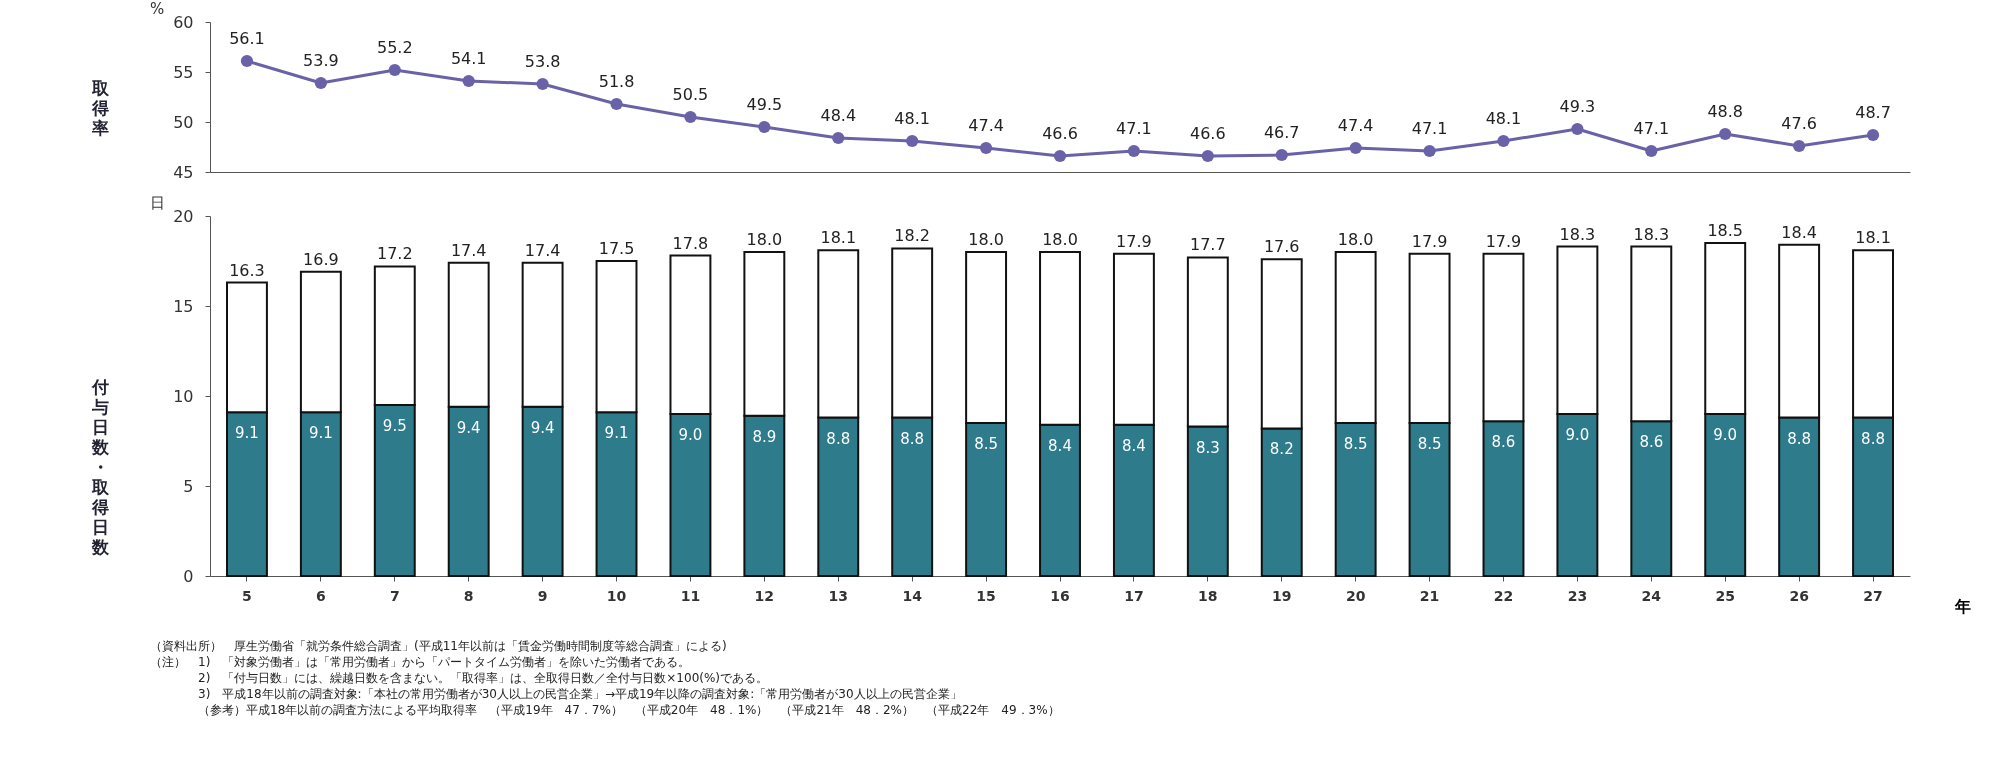  What do you see at coordinates (183, 122) in the screenshot?
I see `y-tick-label: 50` at bounding box center [183, 122].